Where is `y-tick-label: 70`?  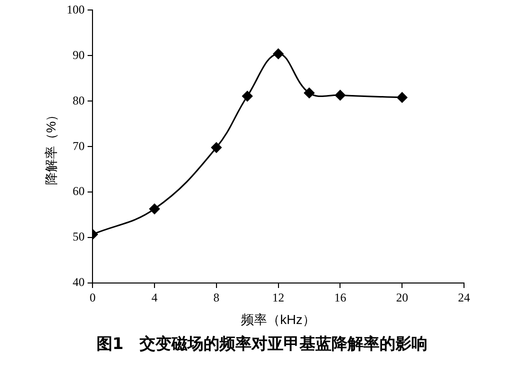 y-tick-label: 70 is located at coordinates (78, 145).